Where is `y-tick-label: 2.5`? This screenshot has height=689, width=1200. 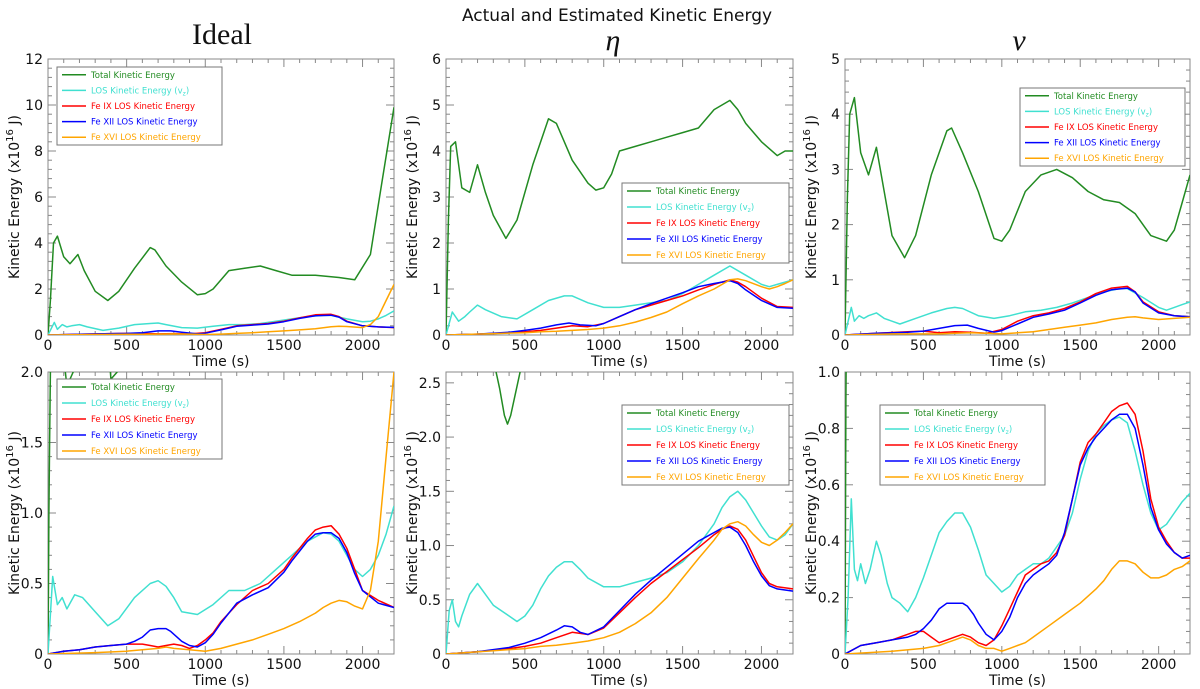 y-tick-label: 2.5 is located at coordinates (430, 384).